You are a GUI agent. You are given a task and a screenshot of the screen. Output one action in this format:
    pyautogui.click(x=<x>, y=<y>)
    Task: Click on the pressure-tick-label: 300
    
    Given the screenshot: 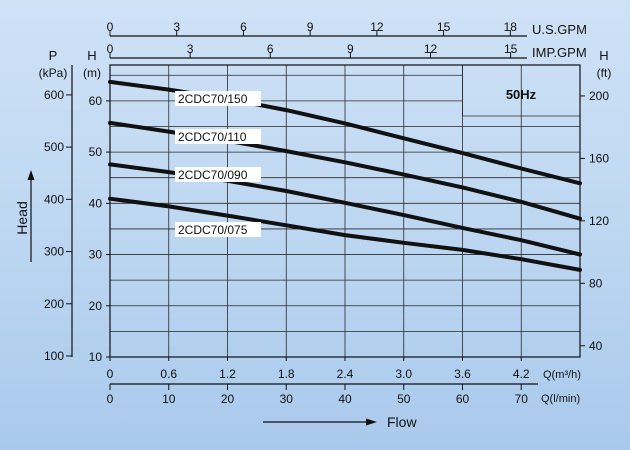 What is the action you would take?
    pyautogui.click(x=54, y=252)
    